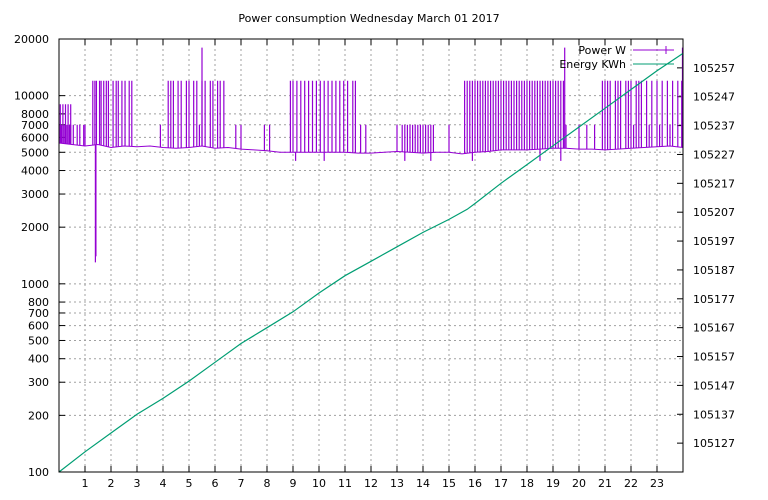  Describe the element at coordinates (714, 212) in the screenshot. I see `y-right-tick-label: 105207` at that location.